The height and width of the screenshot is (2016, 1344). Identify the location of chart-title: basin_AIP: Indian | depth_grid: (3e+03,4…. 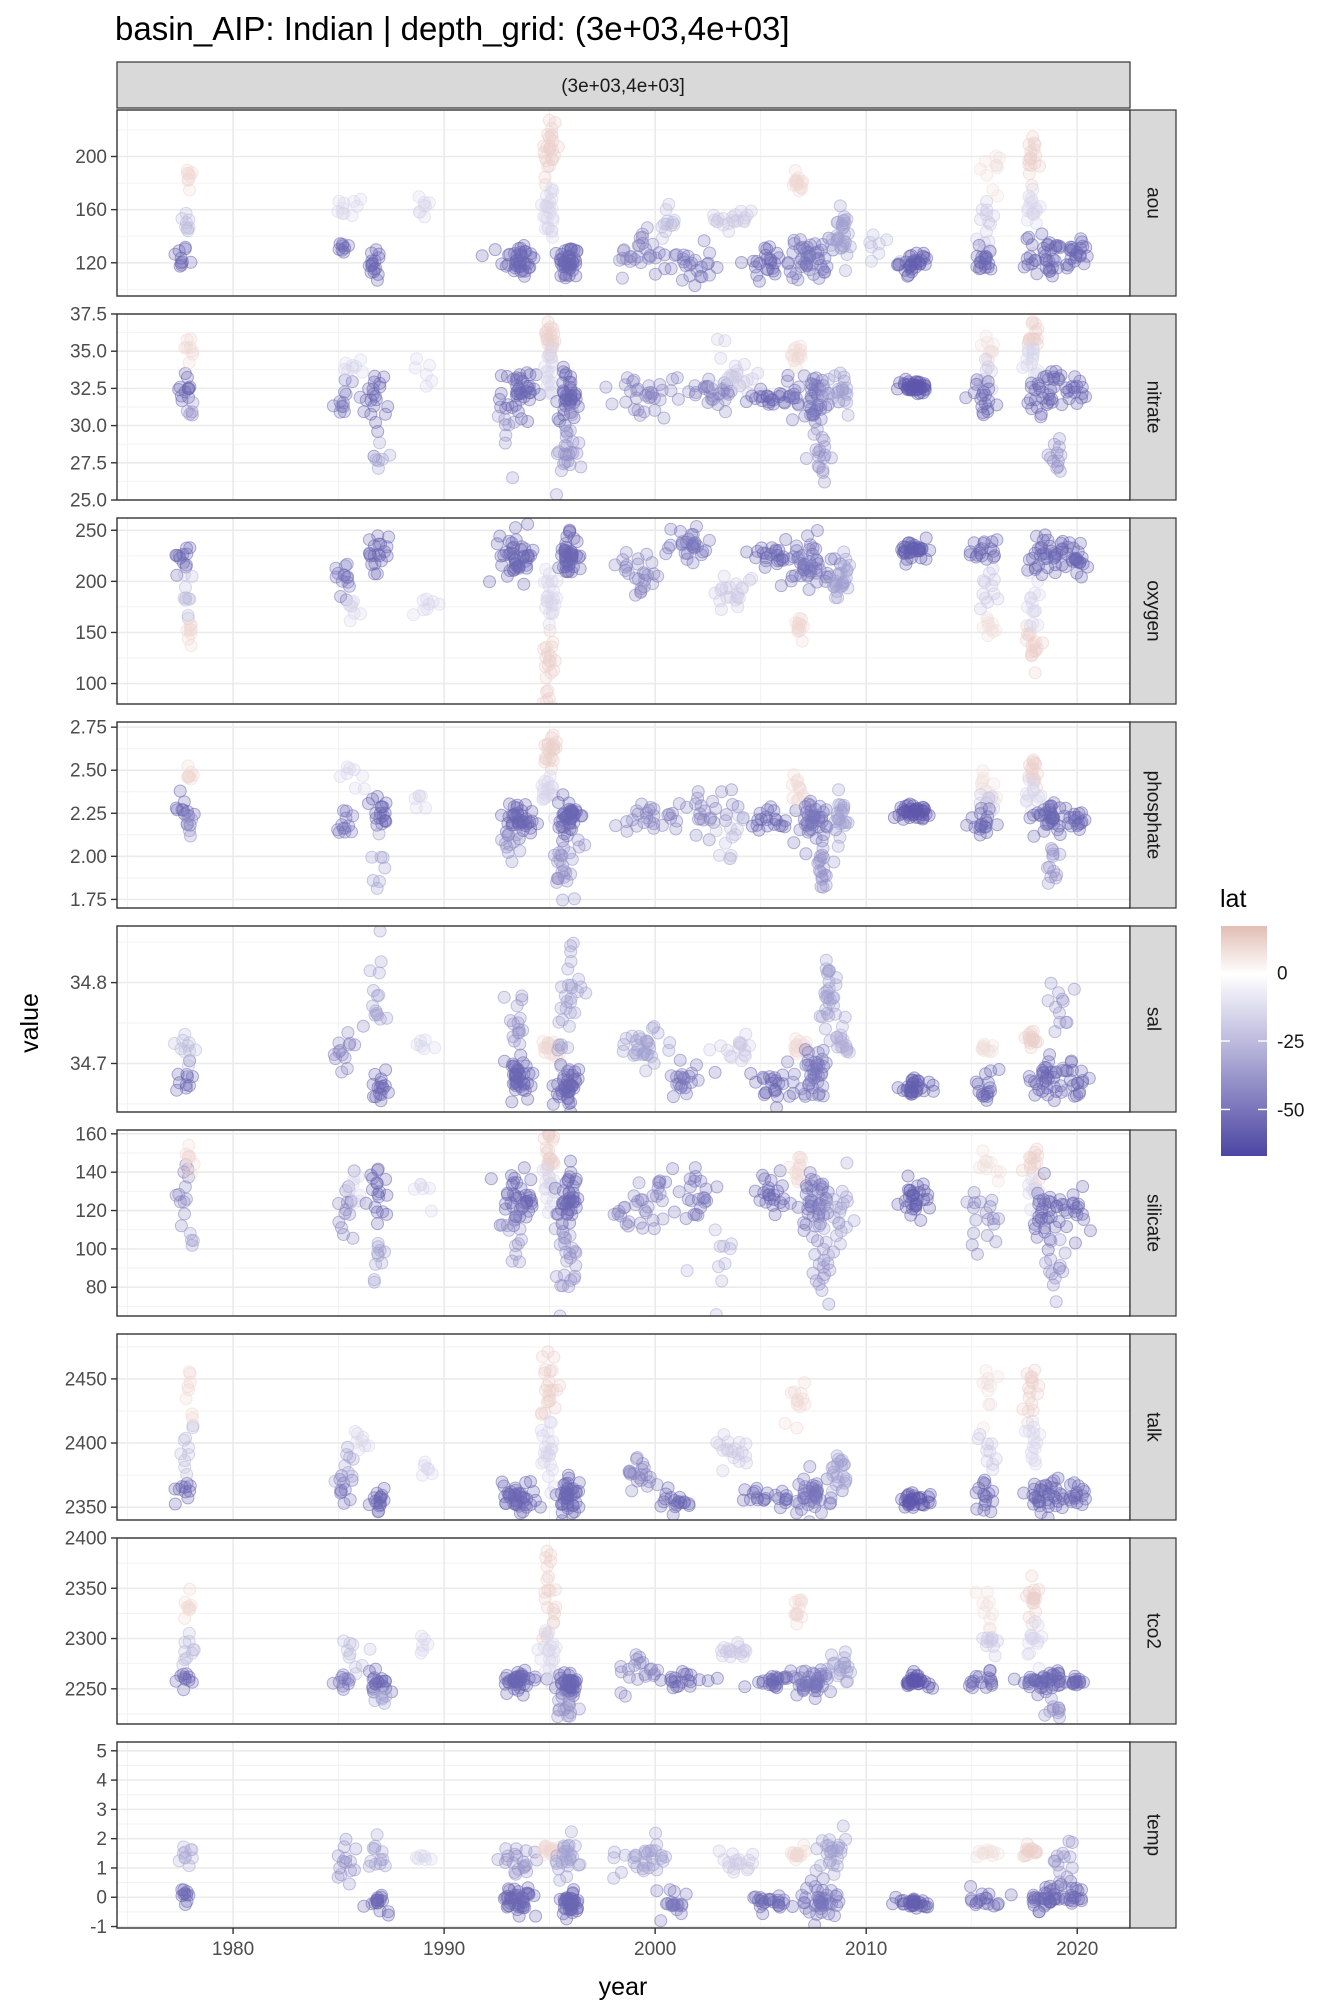
(452, 28).